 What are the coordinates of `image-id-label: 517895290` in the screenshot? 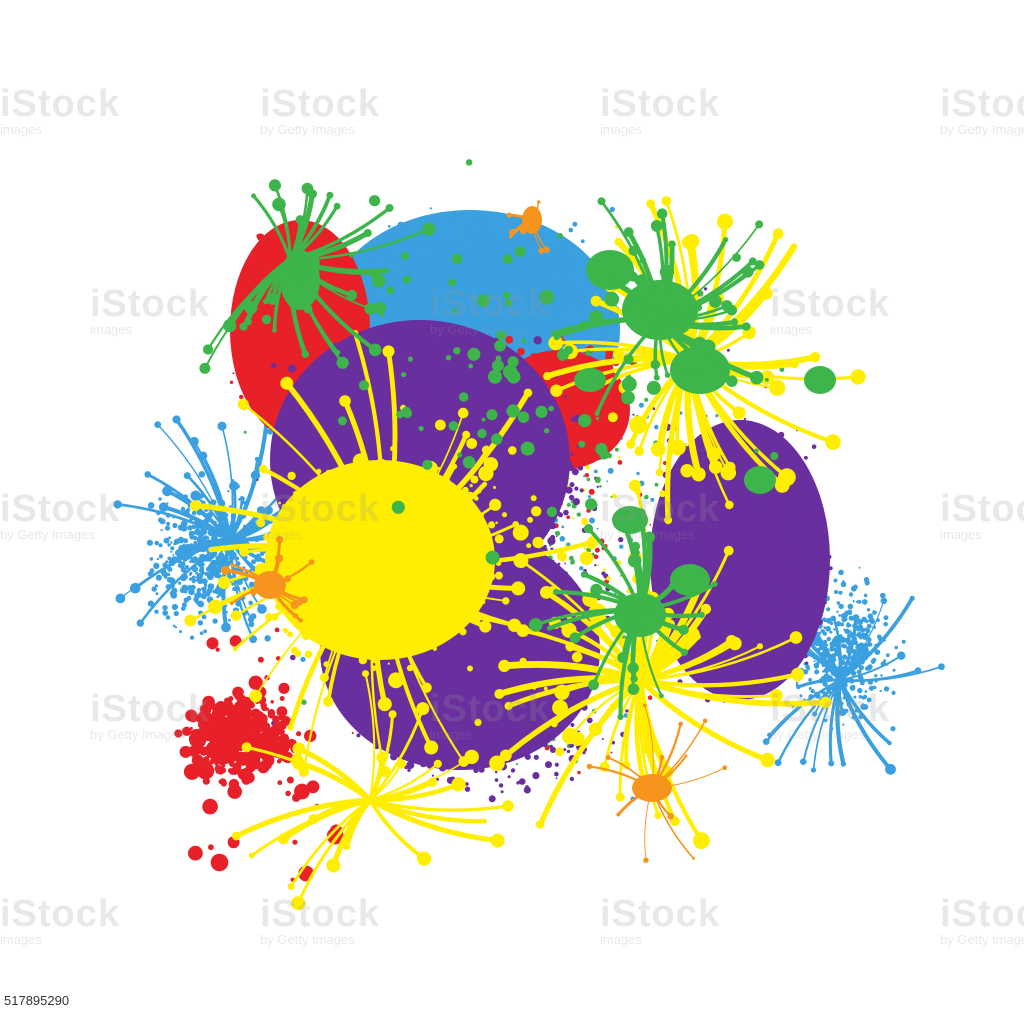 It's located at (37, 1004).